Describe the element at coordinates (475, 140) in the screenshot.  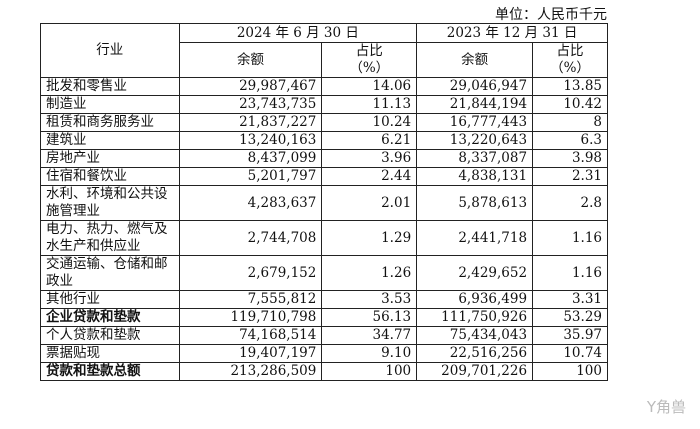
I see `balance-2023-cell: 13,220,643` at that location.